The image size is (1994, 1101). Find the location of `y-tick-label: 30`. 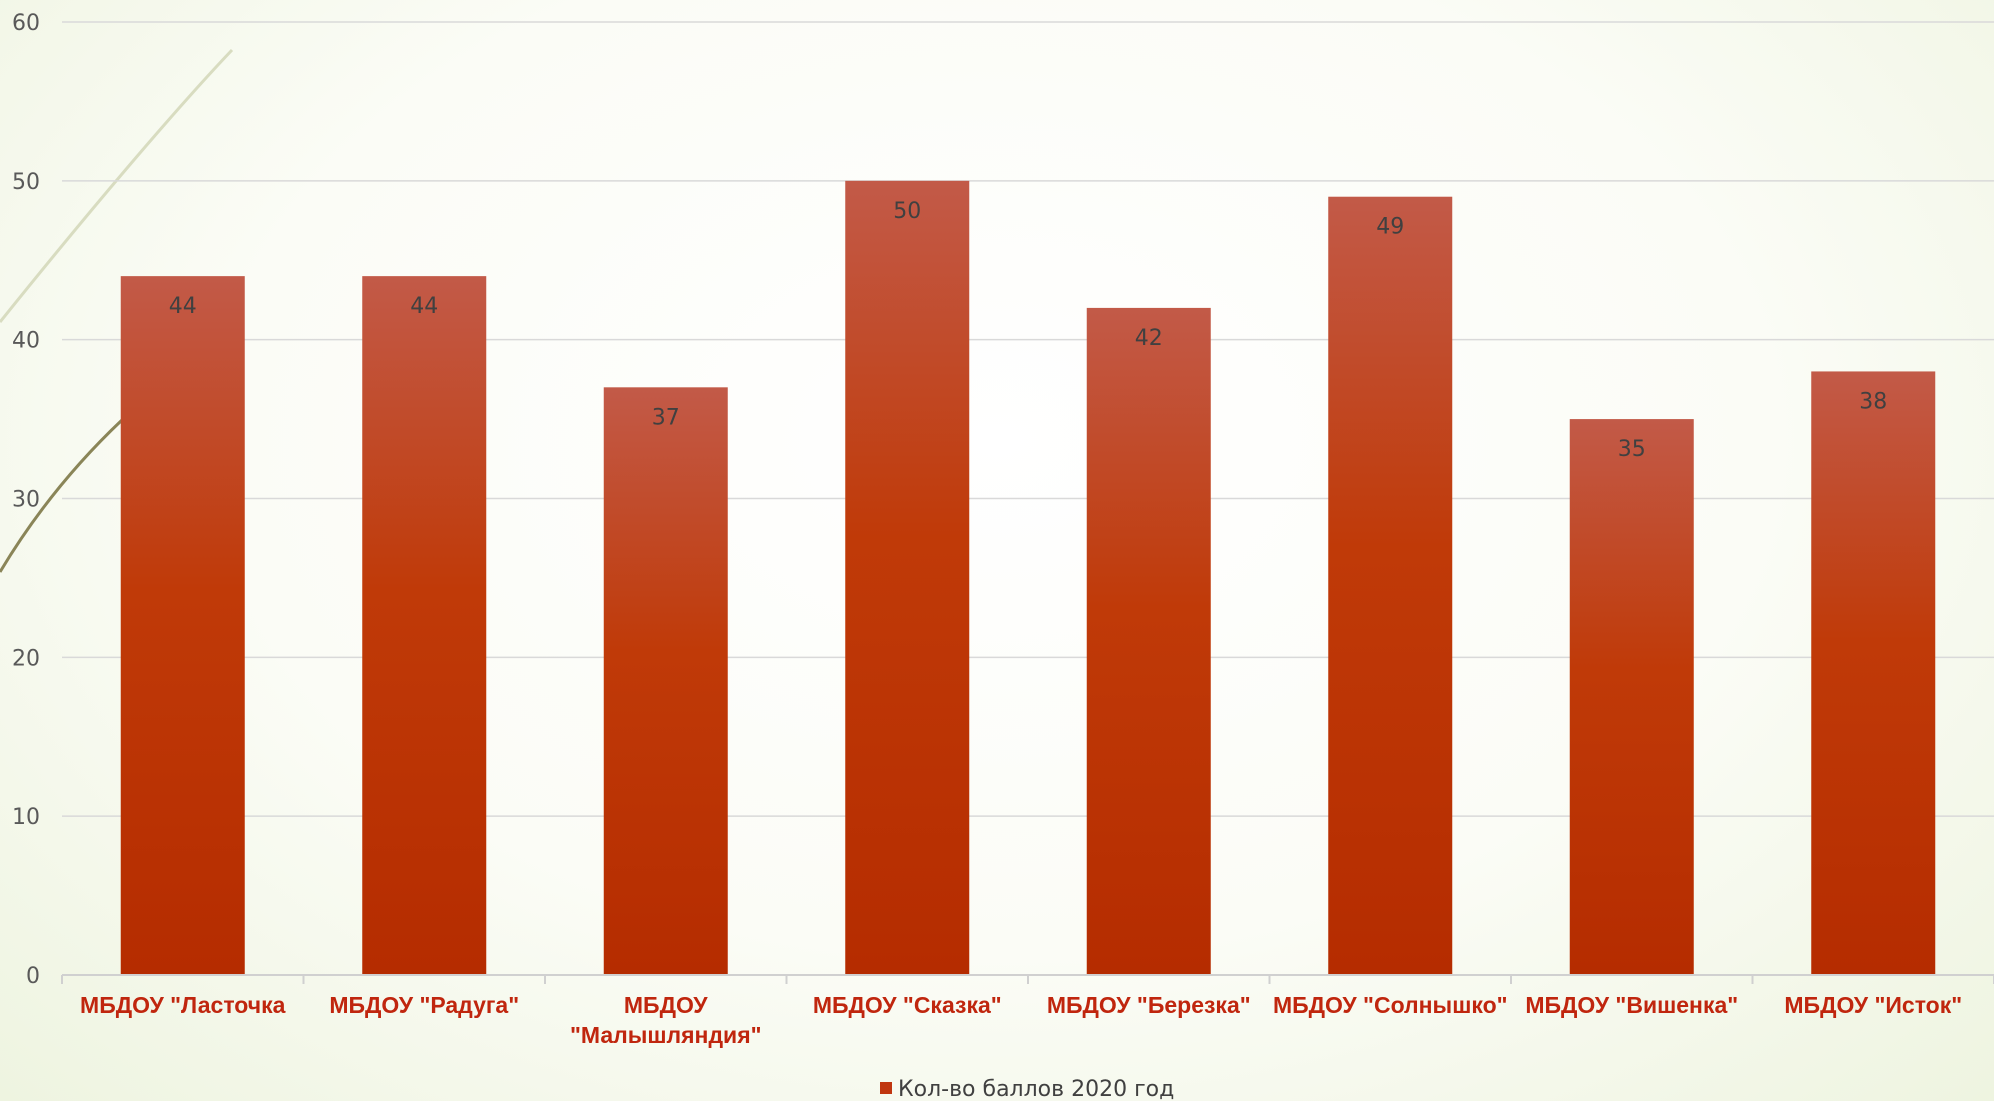

y-tick-label: 30 is located at coordinates (26, 500).